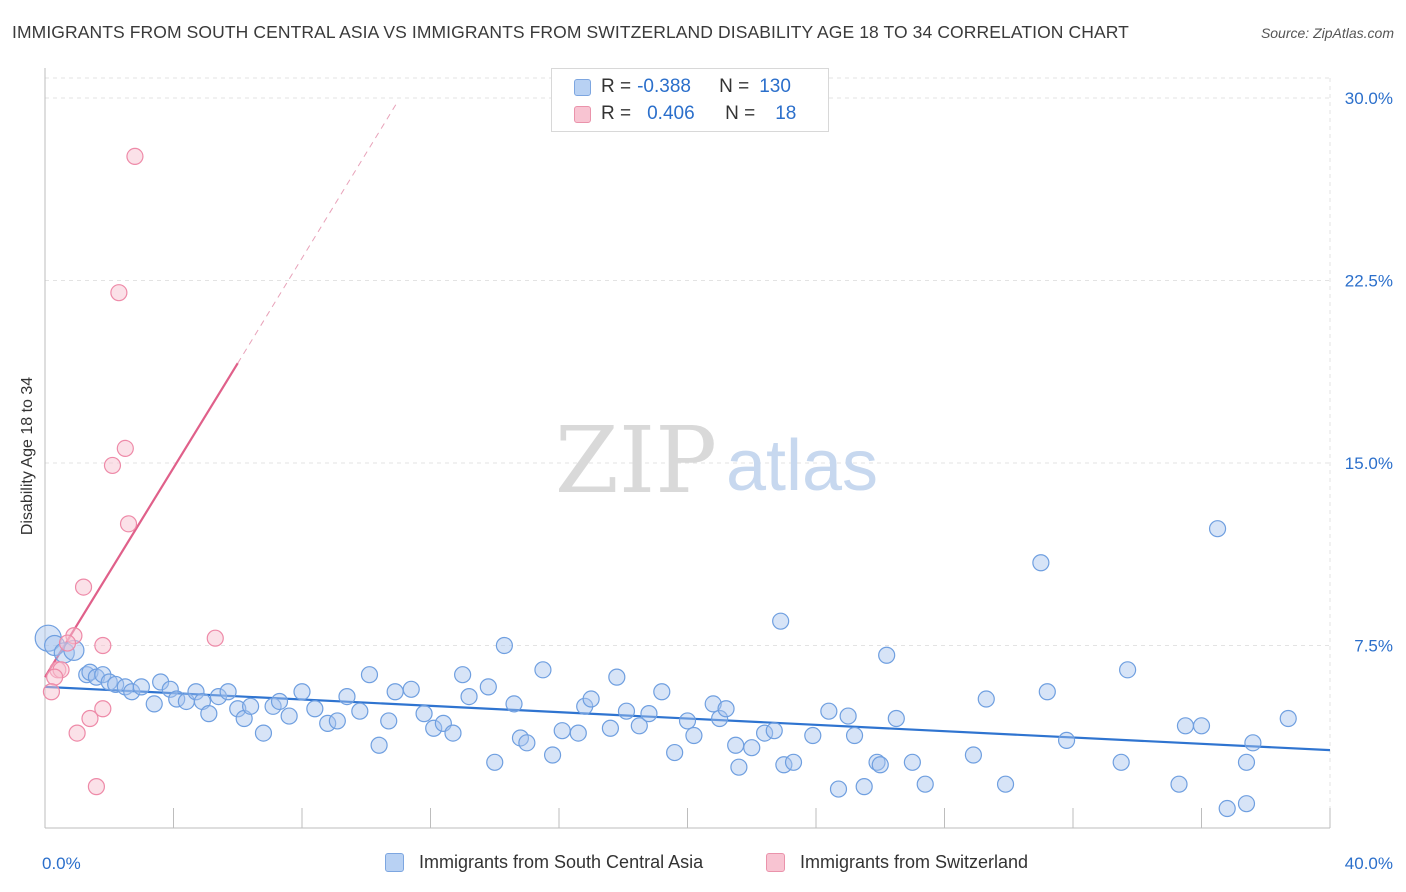 The image size is (1406, 892). Describe the element at coordinates (1369, 463) in the screenshot. I see `y-tick-label: 15.0%` at that location.